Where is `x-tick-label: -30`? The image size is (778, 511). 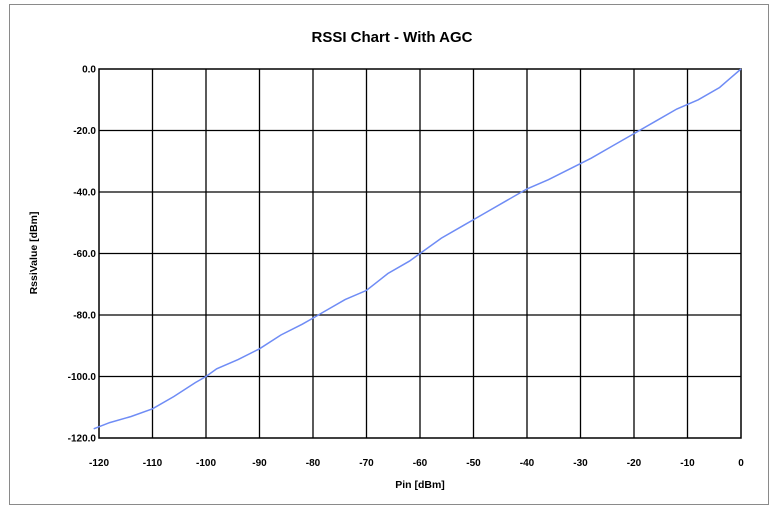
x-tick-label: -30 is located at coordinates (580, 463).